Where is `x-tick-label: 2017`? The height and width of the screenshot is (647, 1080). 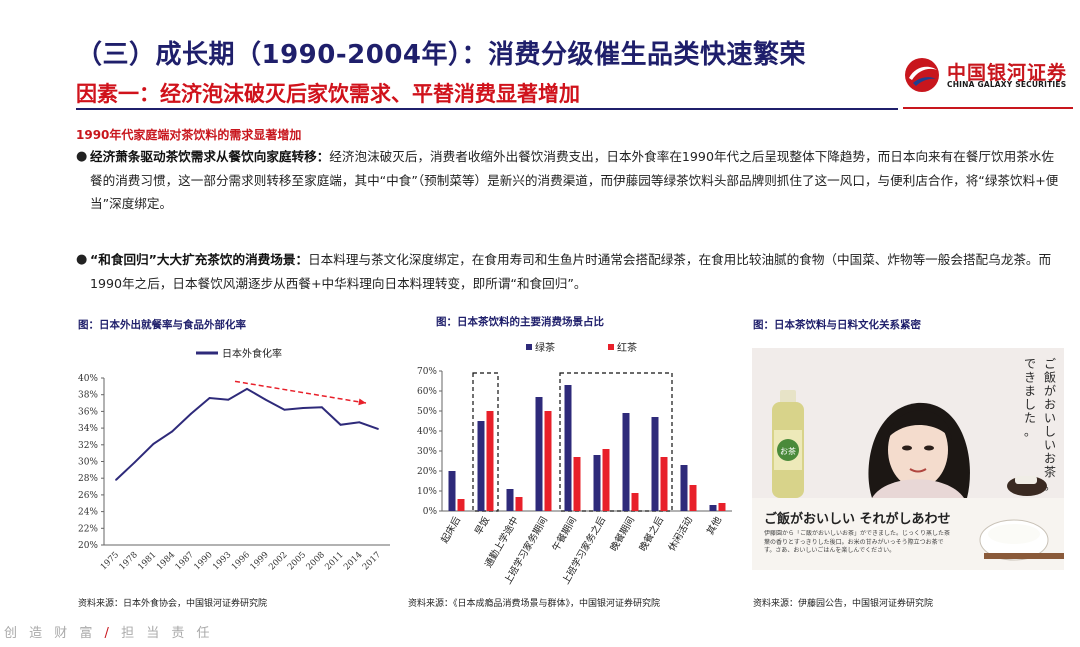
x-tick-label: 2017 is located at coordinates (372, 561).